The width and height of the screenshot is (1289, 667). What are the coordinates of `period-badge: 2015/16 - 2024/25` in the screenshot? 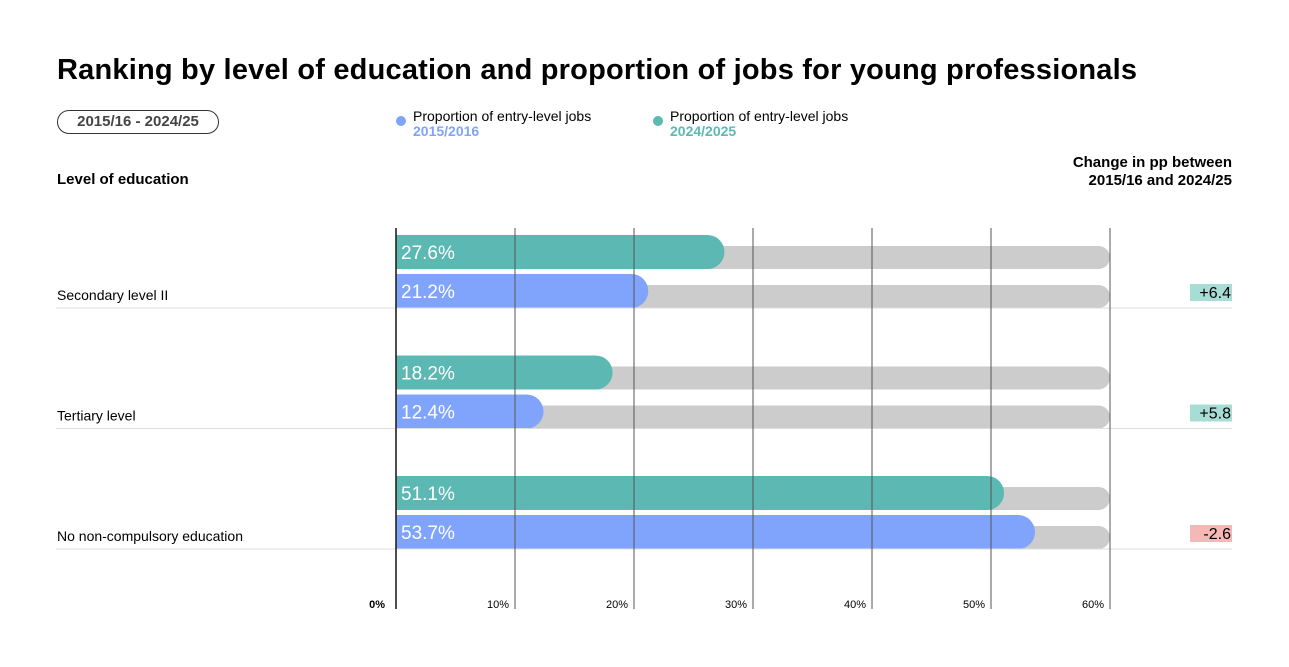 It's located at (138, 122).